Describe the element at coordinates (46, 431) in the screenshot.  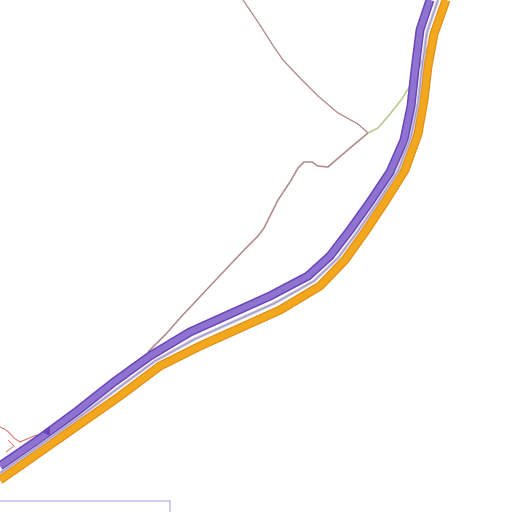
I see `motorway-junction-marker` at that location.